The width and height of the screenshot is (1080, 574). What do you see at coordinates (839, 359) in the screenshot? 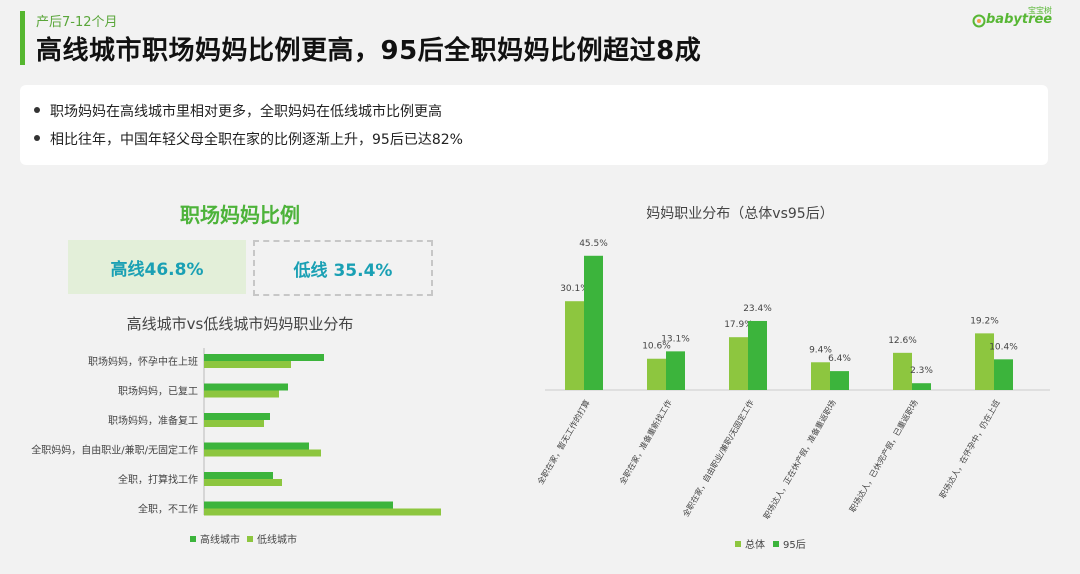
I see `data-label: 6.4%` at bounding box center [839, 359].